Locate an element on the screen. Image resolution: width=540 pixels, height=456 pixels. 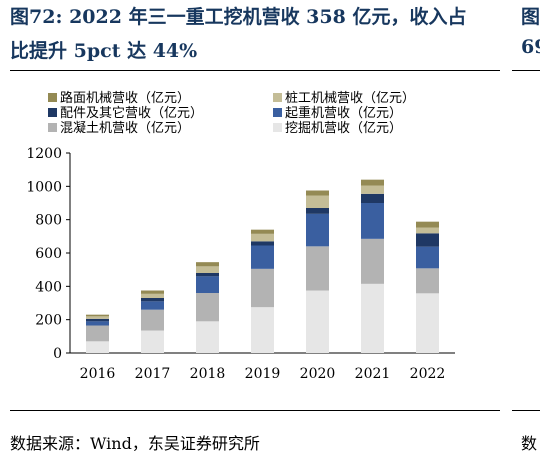
x-tick-label: 2021 is located at coordinates (373, 374).